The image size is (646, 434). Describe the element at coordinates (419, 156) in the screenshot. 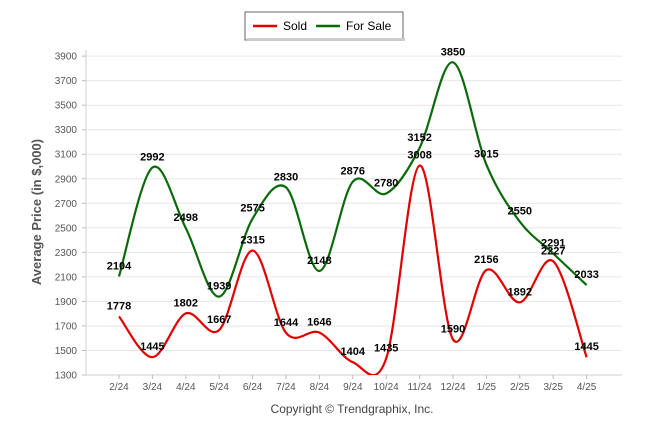

I see `data-label-sold: 3008` at that location.